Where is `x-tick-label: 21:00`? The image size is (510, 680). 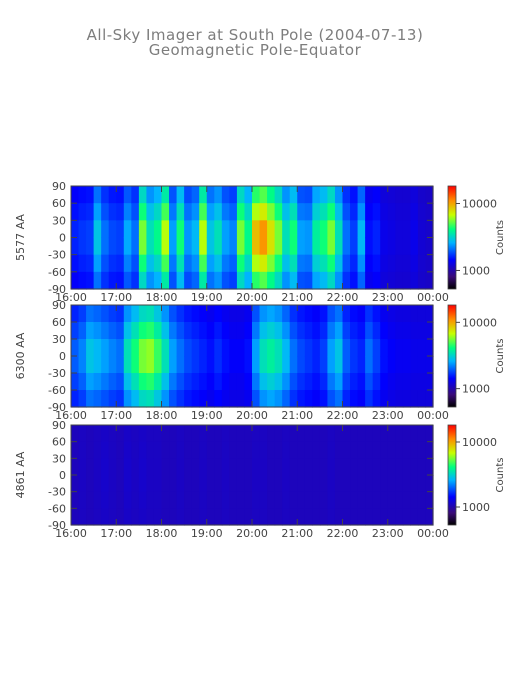
x-tick-label: 21:00 is located at coordinates (297, 297).